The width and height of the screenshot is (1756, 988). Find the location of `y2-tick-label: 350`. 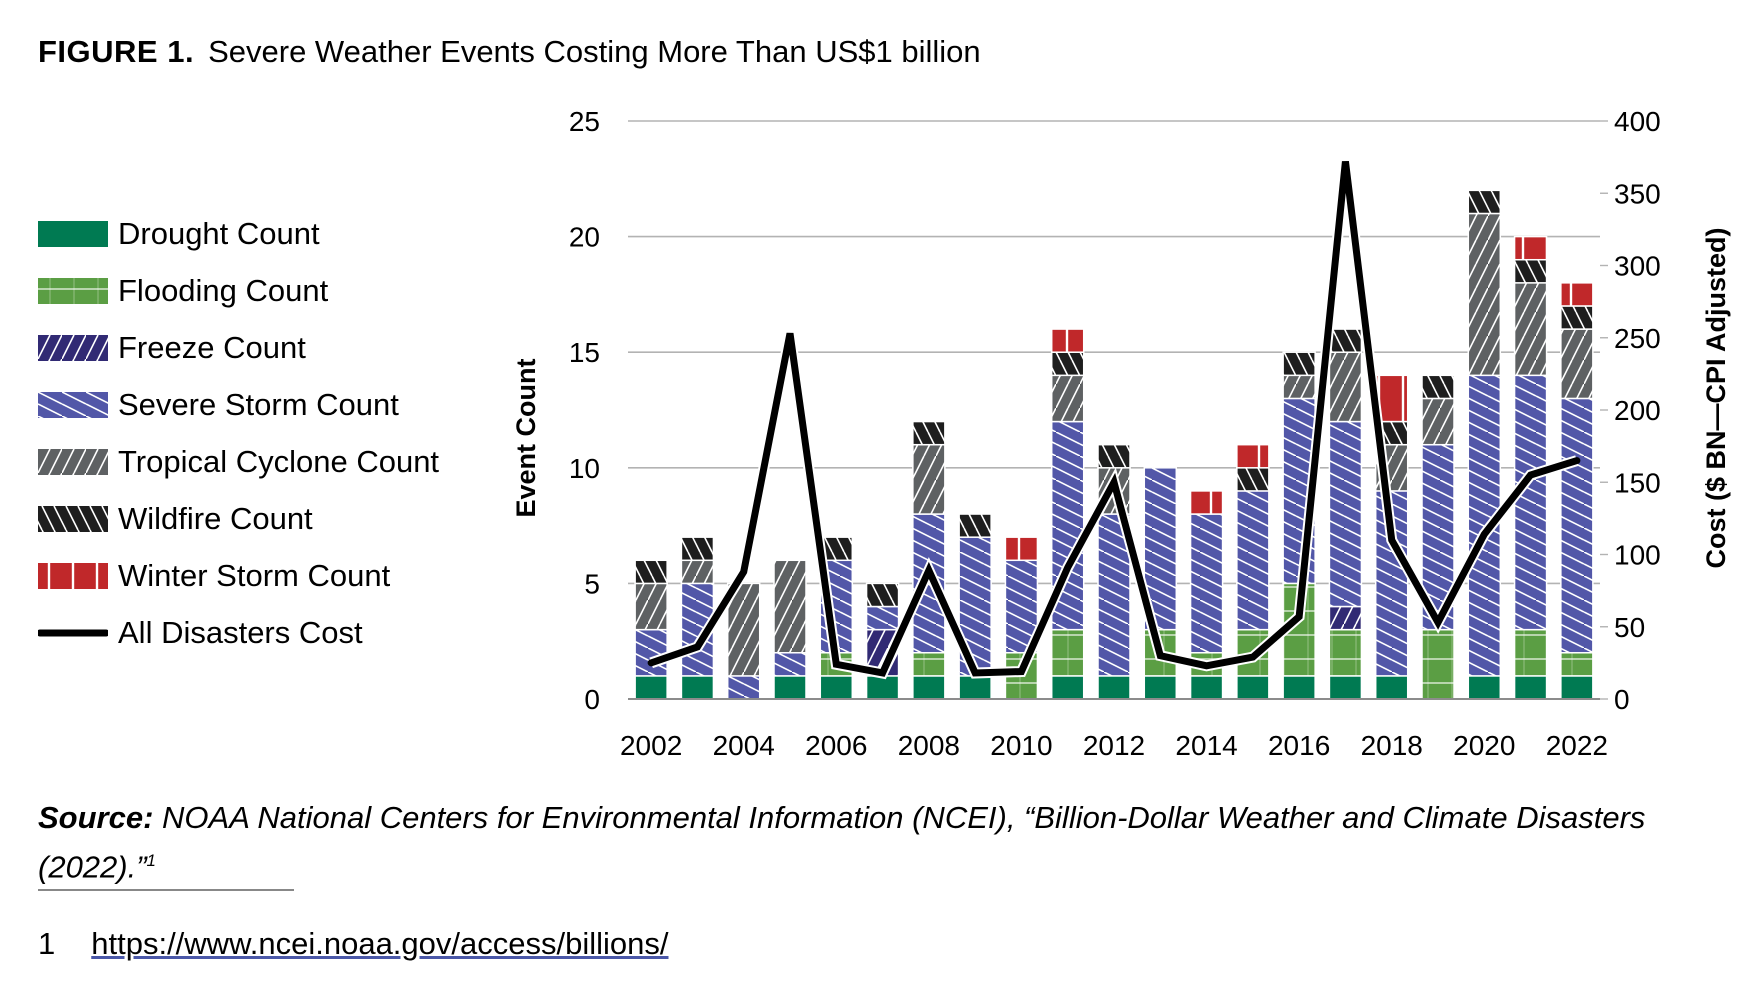

y2-tick-label: 350 is located at coordinates (1637, 193).